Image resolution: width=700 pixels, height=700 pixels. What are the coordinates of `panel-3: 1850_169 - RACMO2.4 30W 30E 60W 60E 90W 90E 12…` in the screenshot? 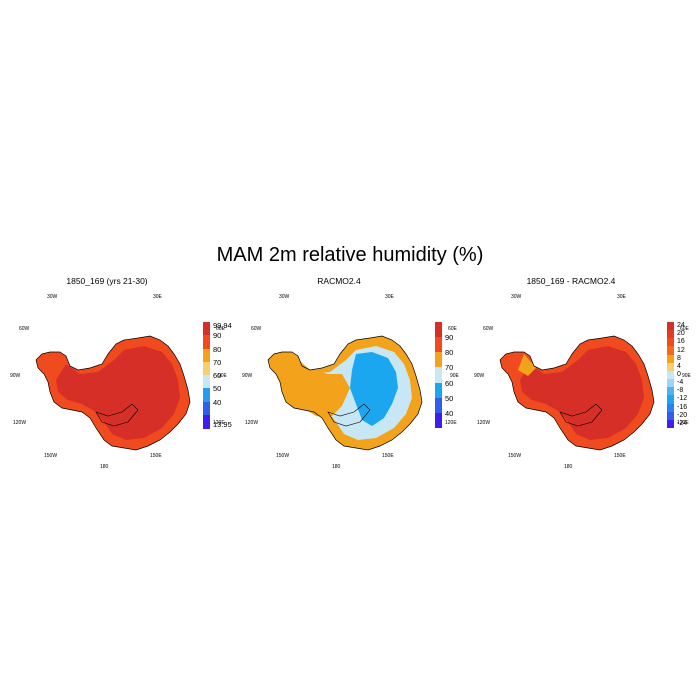 It's located at (582, 376).